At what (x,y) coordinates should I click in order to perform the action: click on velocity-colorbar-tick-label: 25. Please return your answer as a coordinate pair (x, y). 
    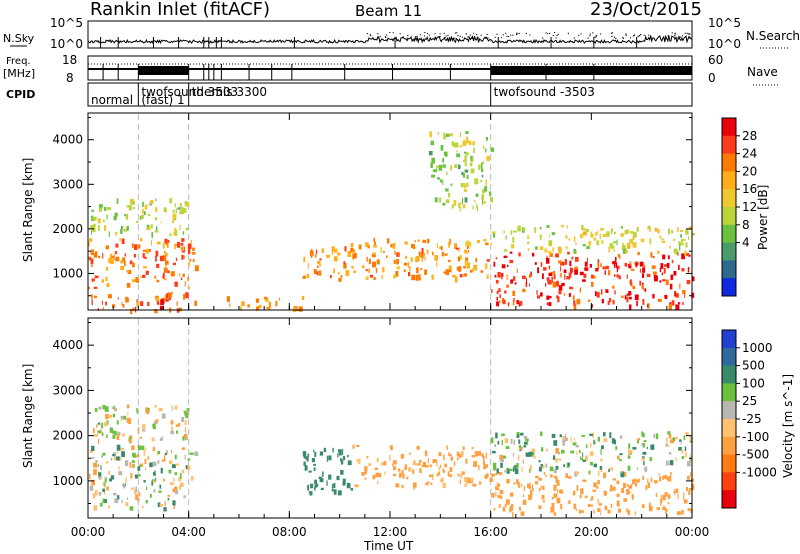
    Looking at the image, I should click on (749, 401).